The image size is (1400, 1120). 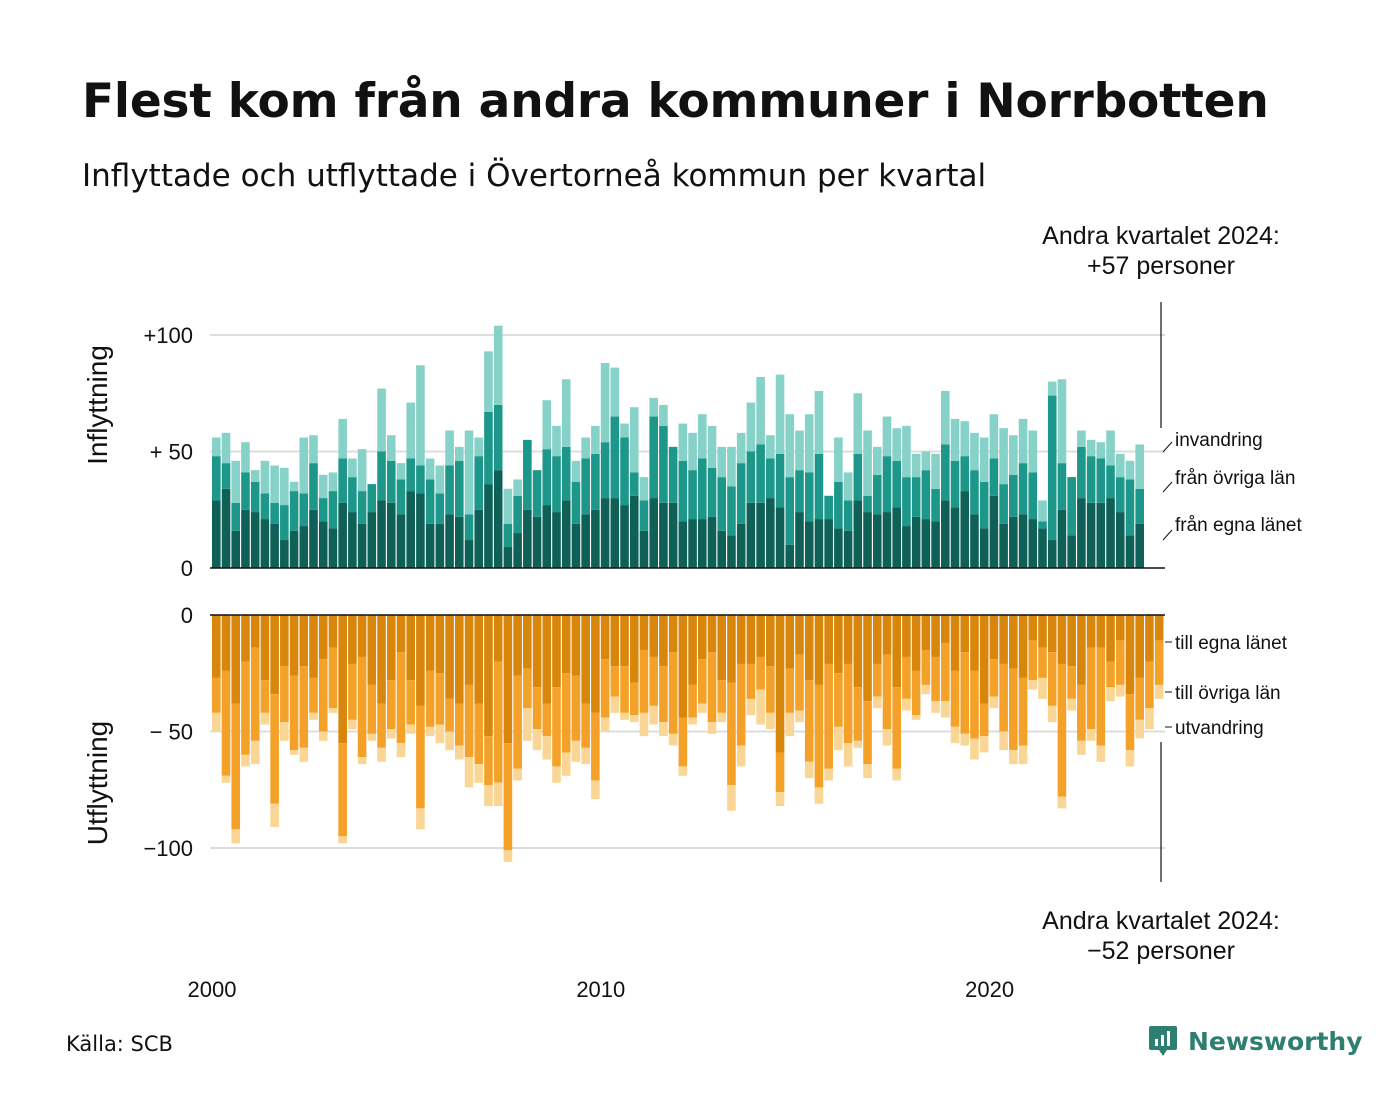 What do you see at coordinates (1167, 487) in the screenshot?
I see `label-tick-fran-ovriga` at bounding box center [1167, 487].